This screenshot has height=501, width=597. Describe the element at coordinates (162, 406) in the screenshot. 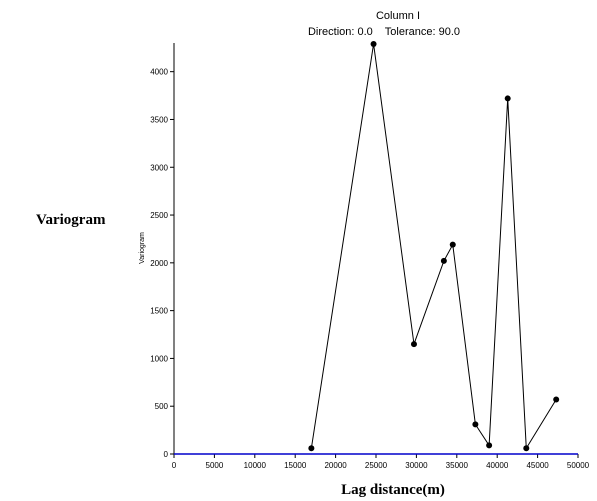

I see `y-tick-label: 500` at that location.